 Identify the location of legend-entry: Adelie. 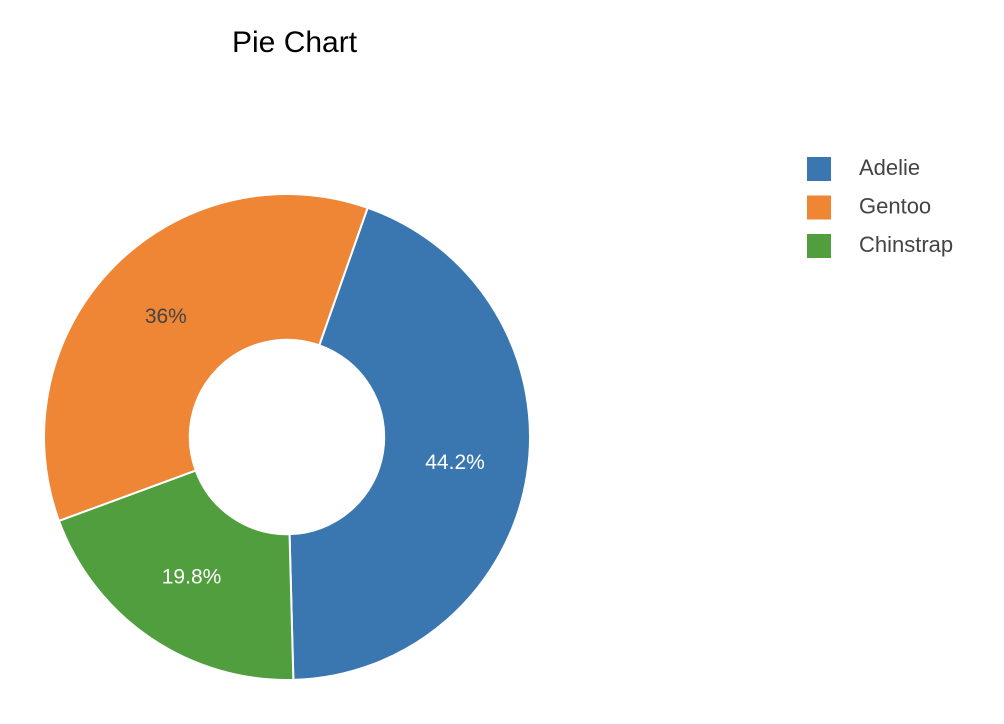
(889, 167).